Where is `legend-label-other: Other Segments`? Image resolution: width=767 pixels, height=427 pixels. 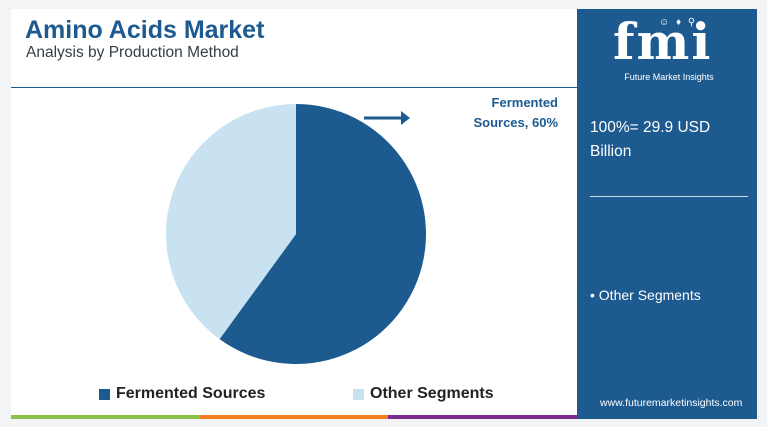 legend-label-other: Other Segments is located at coordinates (432, 393).